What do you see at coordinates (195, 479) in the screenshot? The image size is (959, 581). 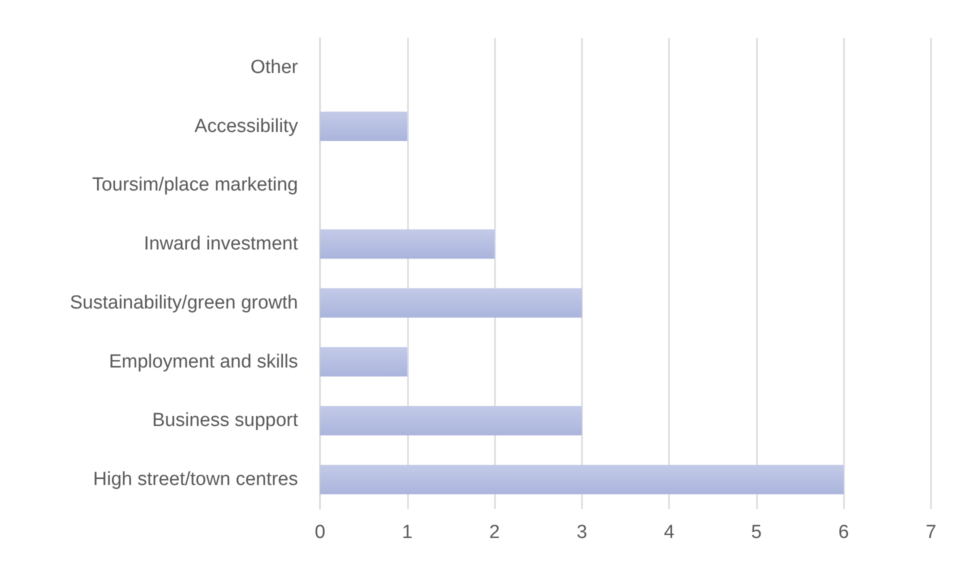 I see `y-tick-label: High street/town centres` at bounding box center [195, 479].